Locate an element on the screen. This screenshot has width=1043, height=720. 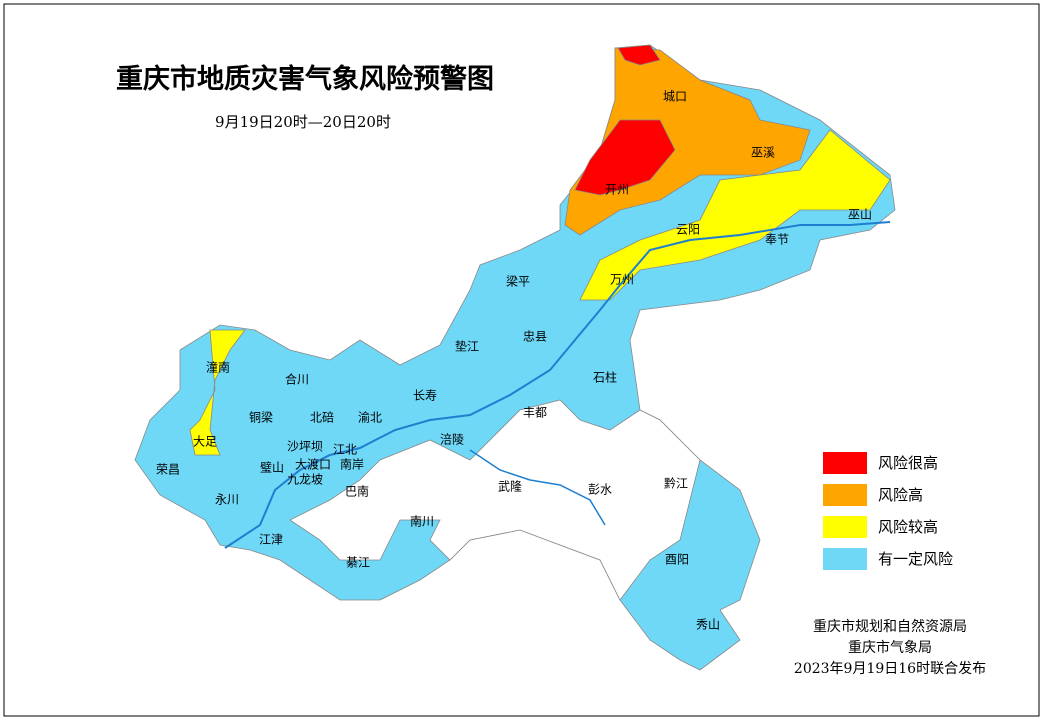
place-label: 南岸 is located at coordinates (352, 464).